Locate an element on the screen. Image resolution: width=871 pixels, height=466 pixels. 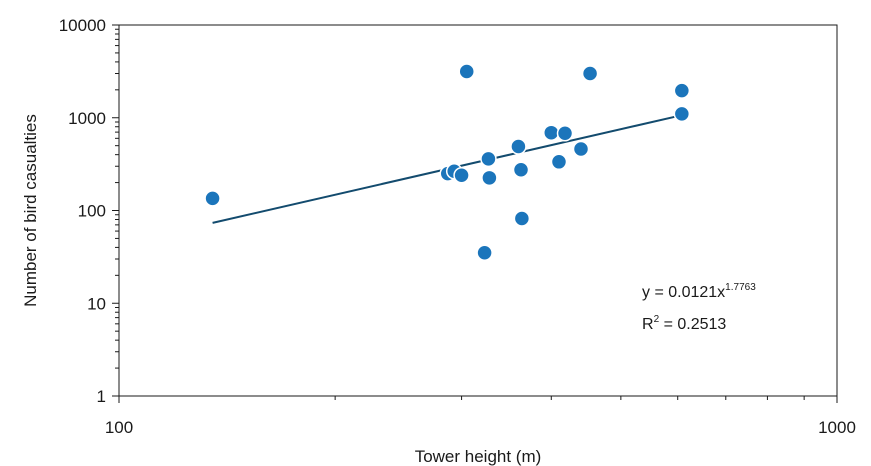
equation-base: y = 0.0121x is located at coordinates (683, 292).